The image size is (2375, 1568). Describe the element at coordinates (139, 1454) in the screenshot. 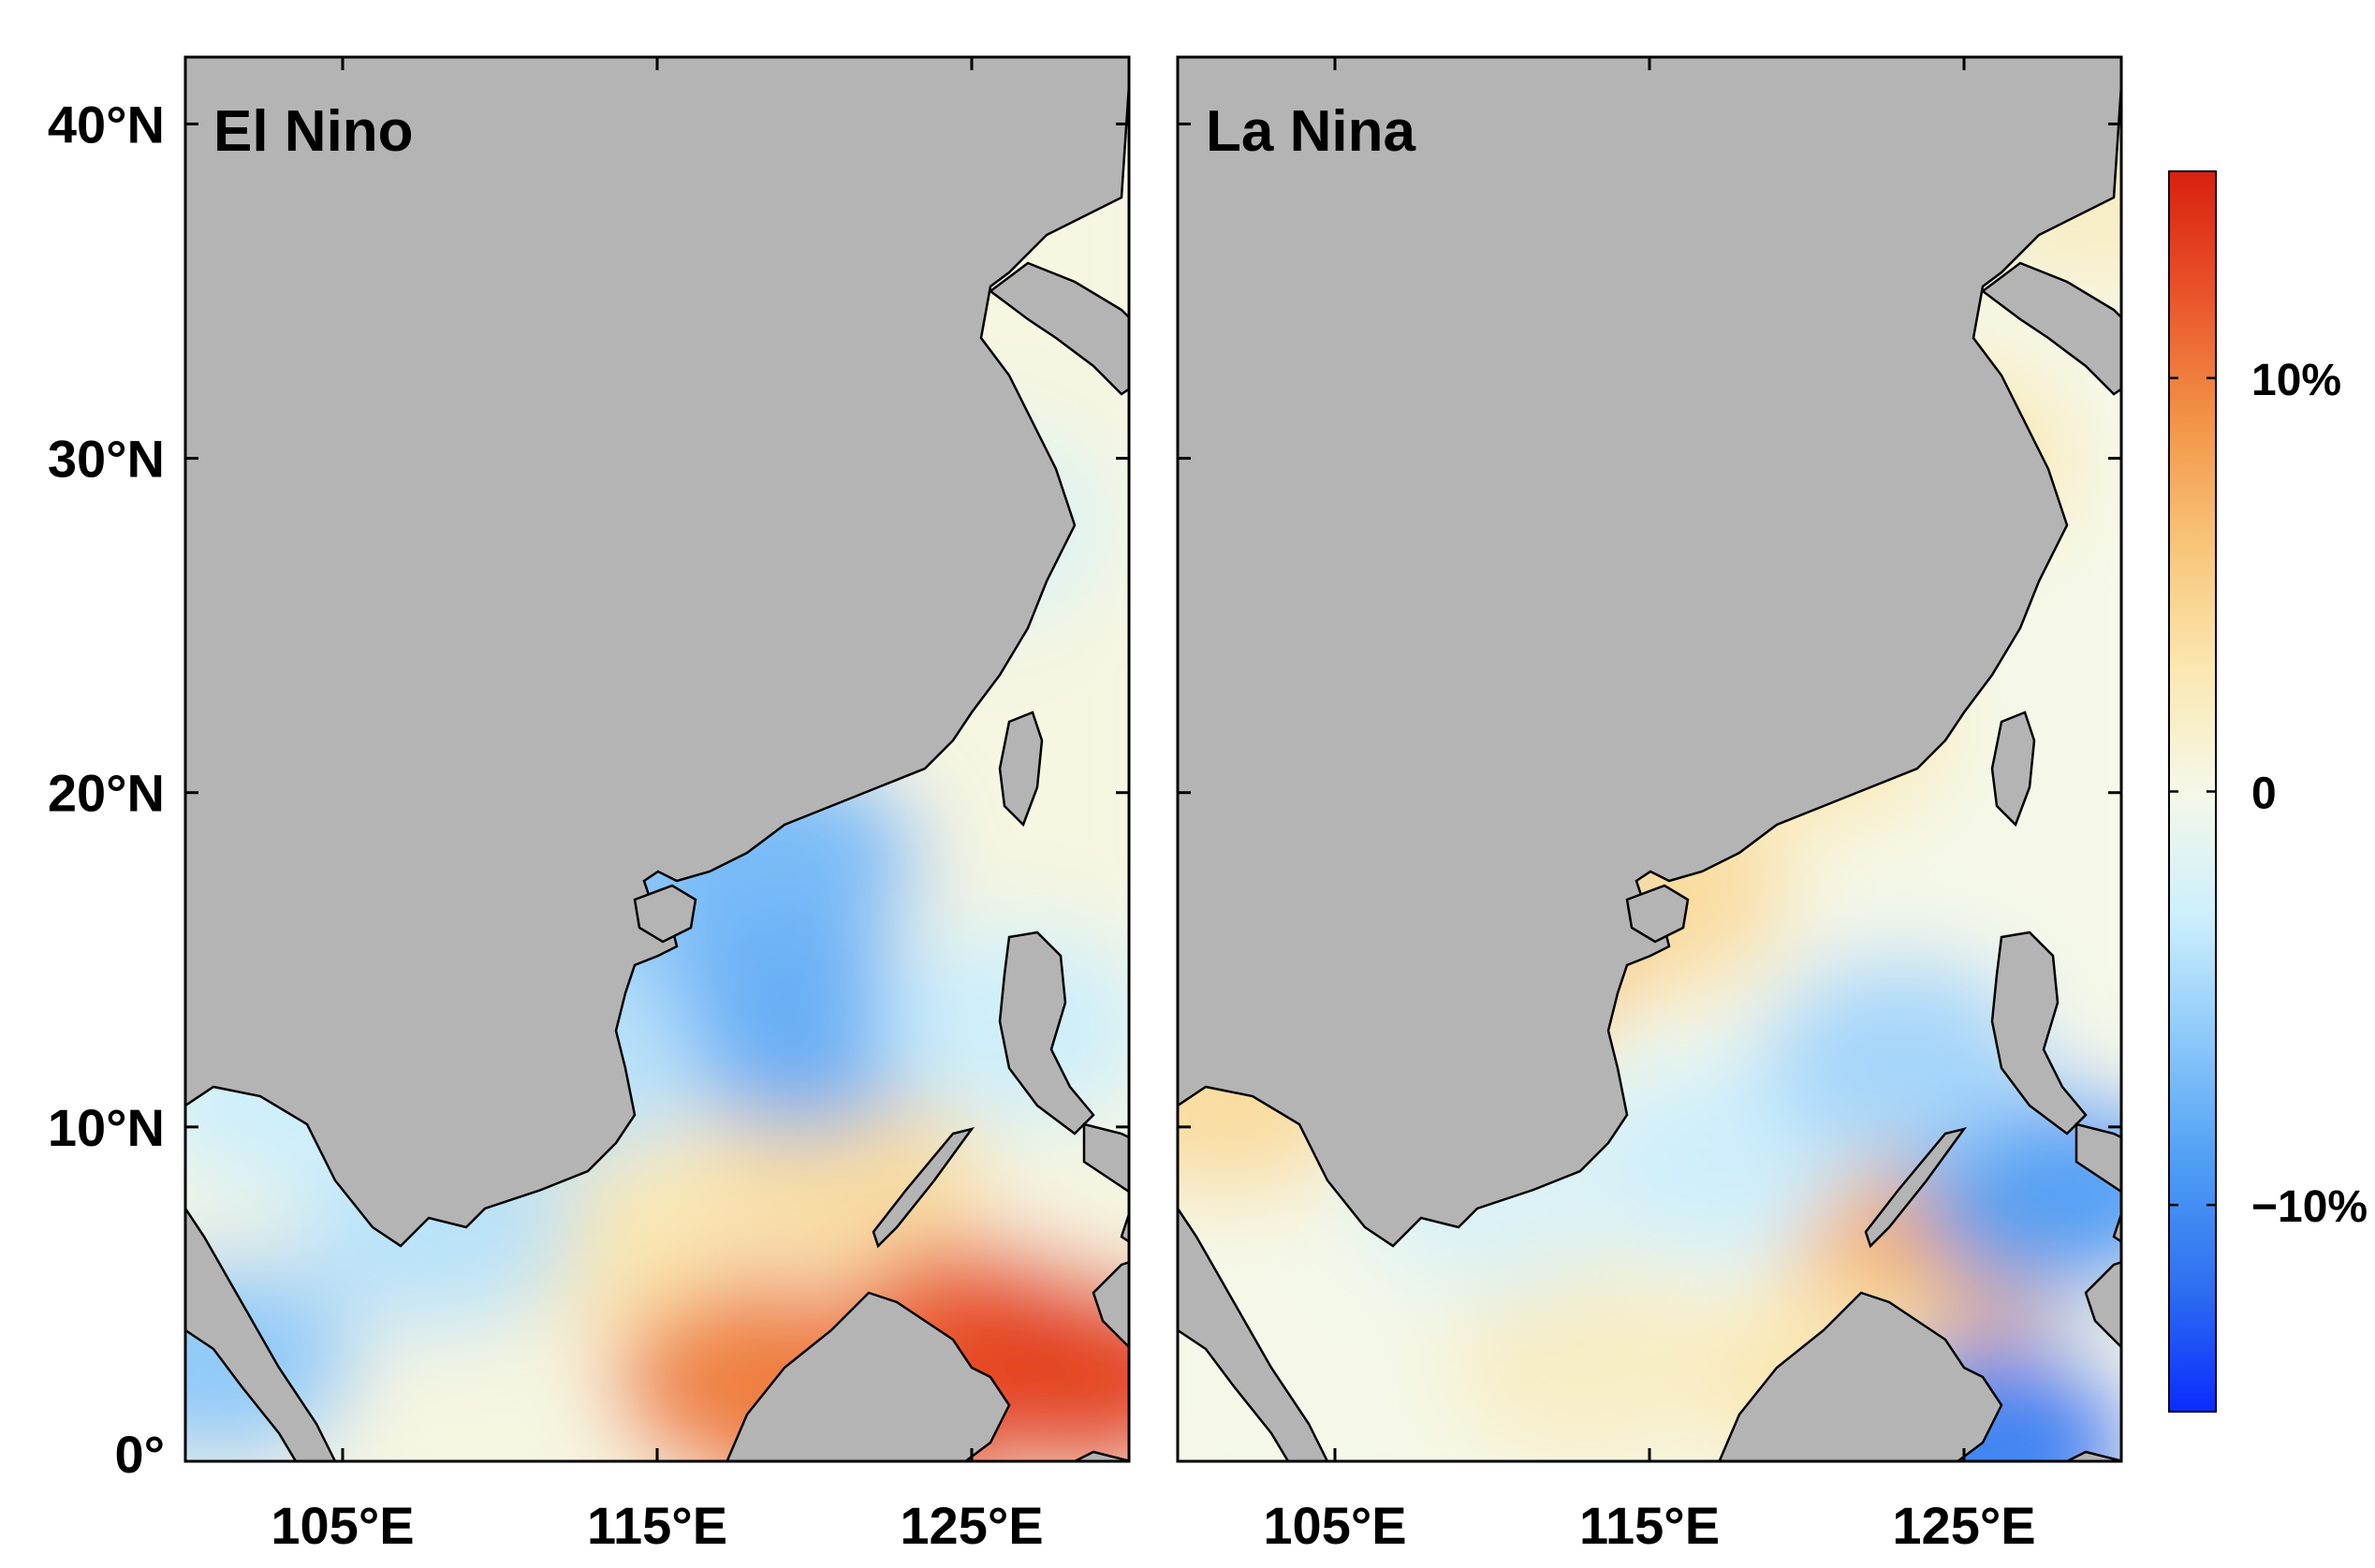

I see `y-tick-label: 0°` at that location.